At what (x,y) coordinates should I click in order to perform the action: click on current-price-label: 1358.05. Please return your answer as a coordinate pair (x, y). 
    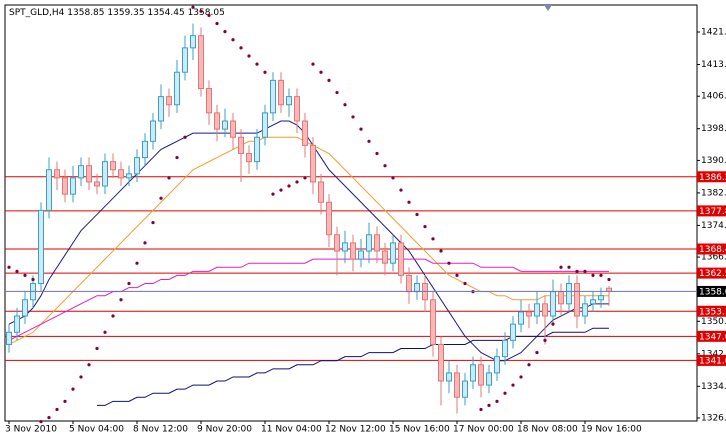
    Looking at the image, I should click on (712, 292).